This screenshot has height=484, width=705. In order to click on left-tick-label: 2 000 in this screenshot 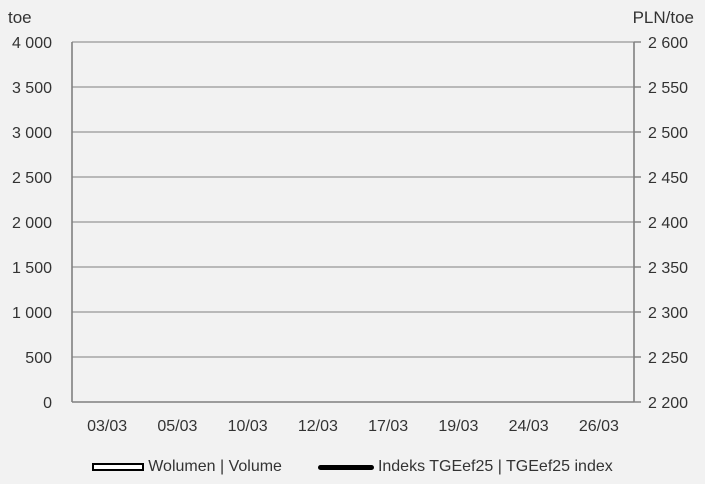, I will do `click(32, 223)`.